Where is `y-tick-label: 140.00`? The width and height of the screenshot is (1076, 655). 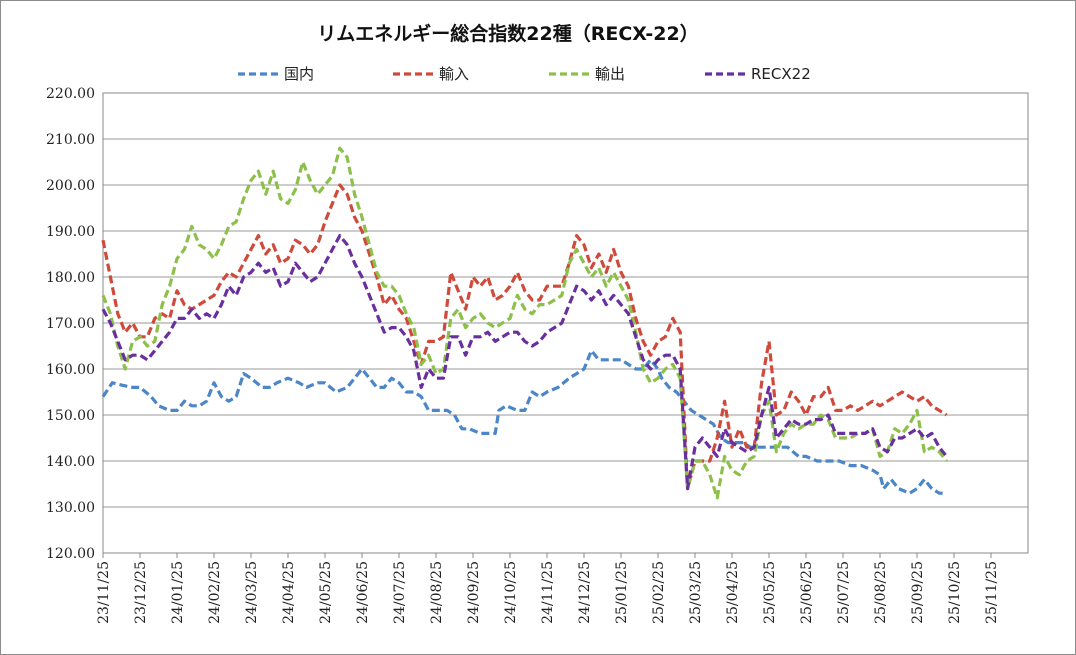
y-tick-label: 140.00 is located at coordinates (70, 462).